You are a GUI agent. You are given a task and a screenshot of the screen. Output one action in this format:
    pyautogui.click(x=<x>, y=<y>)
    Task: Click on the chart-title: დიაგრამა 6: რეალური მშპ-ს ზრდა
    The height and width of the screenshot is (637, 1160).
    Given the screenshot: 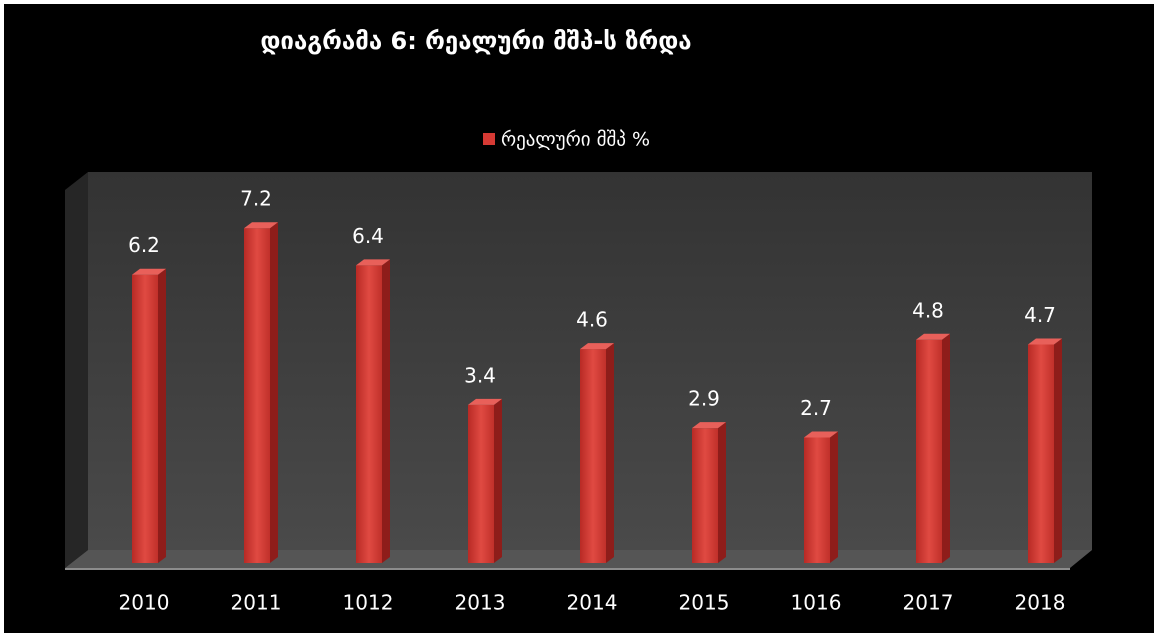 What is the action you would take?
    pyautogui.click(x=475, y=41)
    